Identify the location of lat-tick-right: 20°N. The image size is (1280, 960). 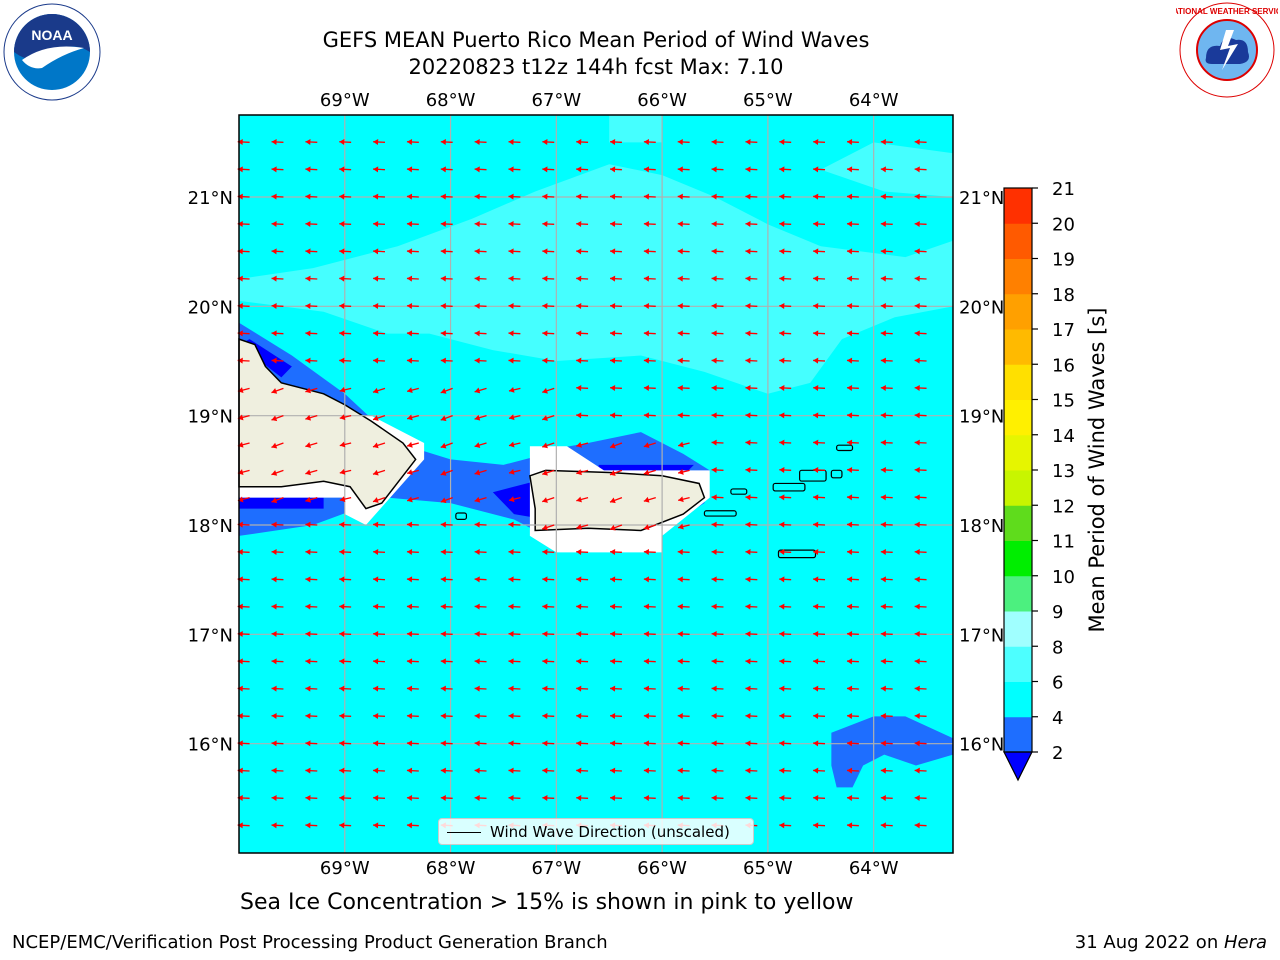
(981, 307).